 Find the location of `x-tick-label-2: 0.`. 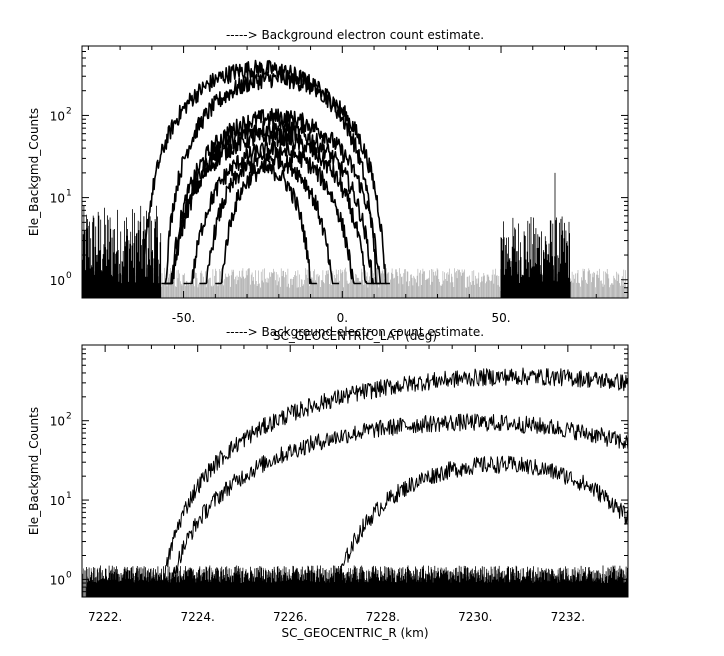

x-tick-label-2: 0. is located at coordinates (342, 318).